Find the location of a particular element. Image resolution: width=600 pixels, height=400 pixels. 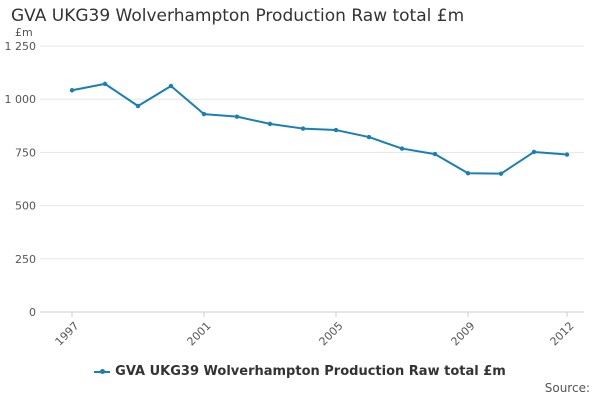

y-tick-label: 500 is located at coordinates (25, 206).